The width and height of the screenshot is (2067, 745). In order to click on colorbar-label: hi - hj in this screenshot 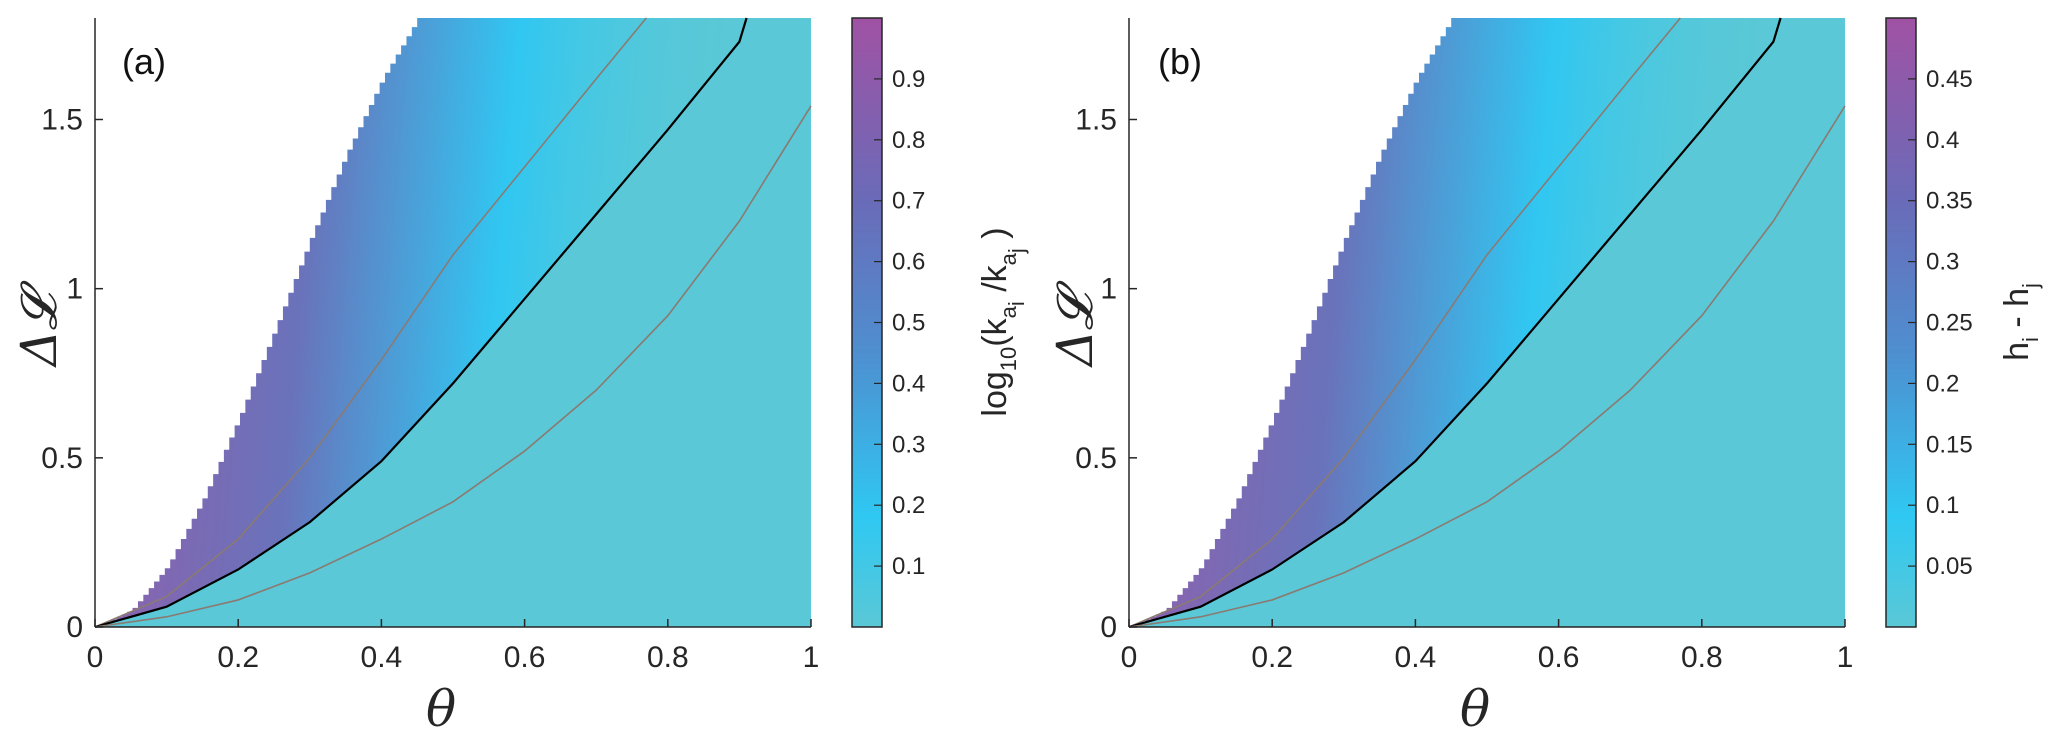, I will do `click(2020, 322)`.